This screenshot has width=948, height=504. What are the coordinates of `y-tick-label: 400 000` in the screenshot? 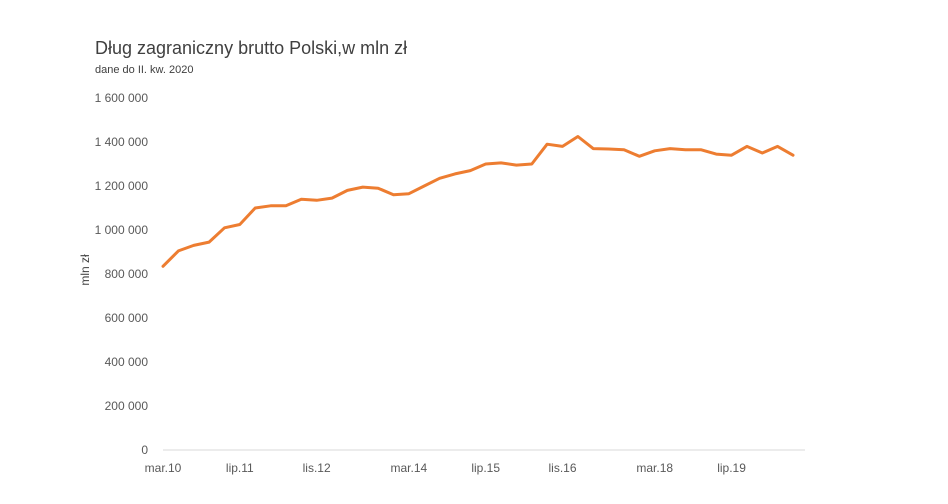 It's located at (127, 362).